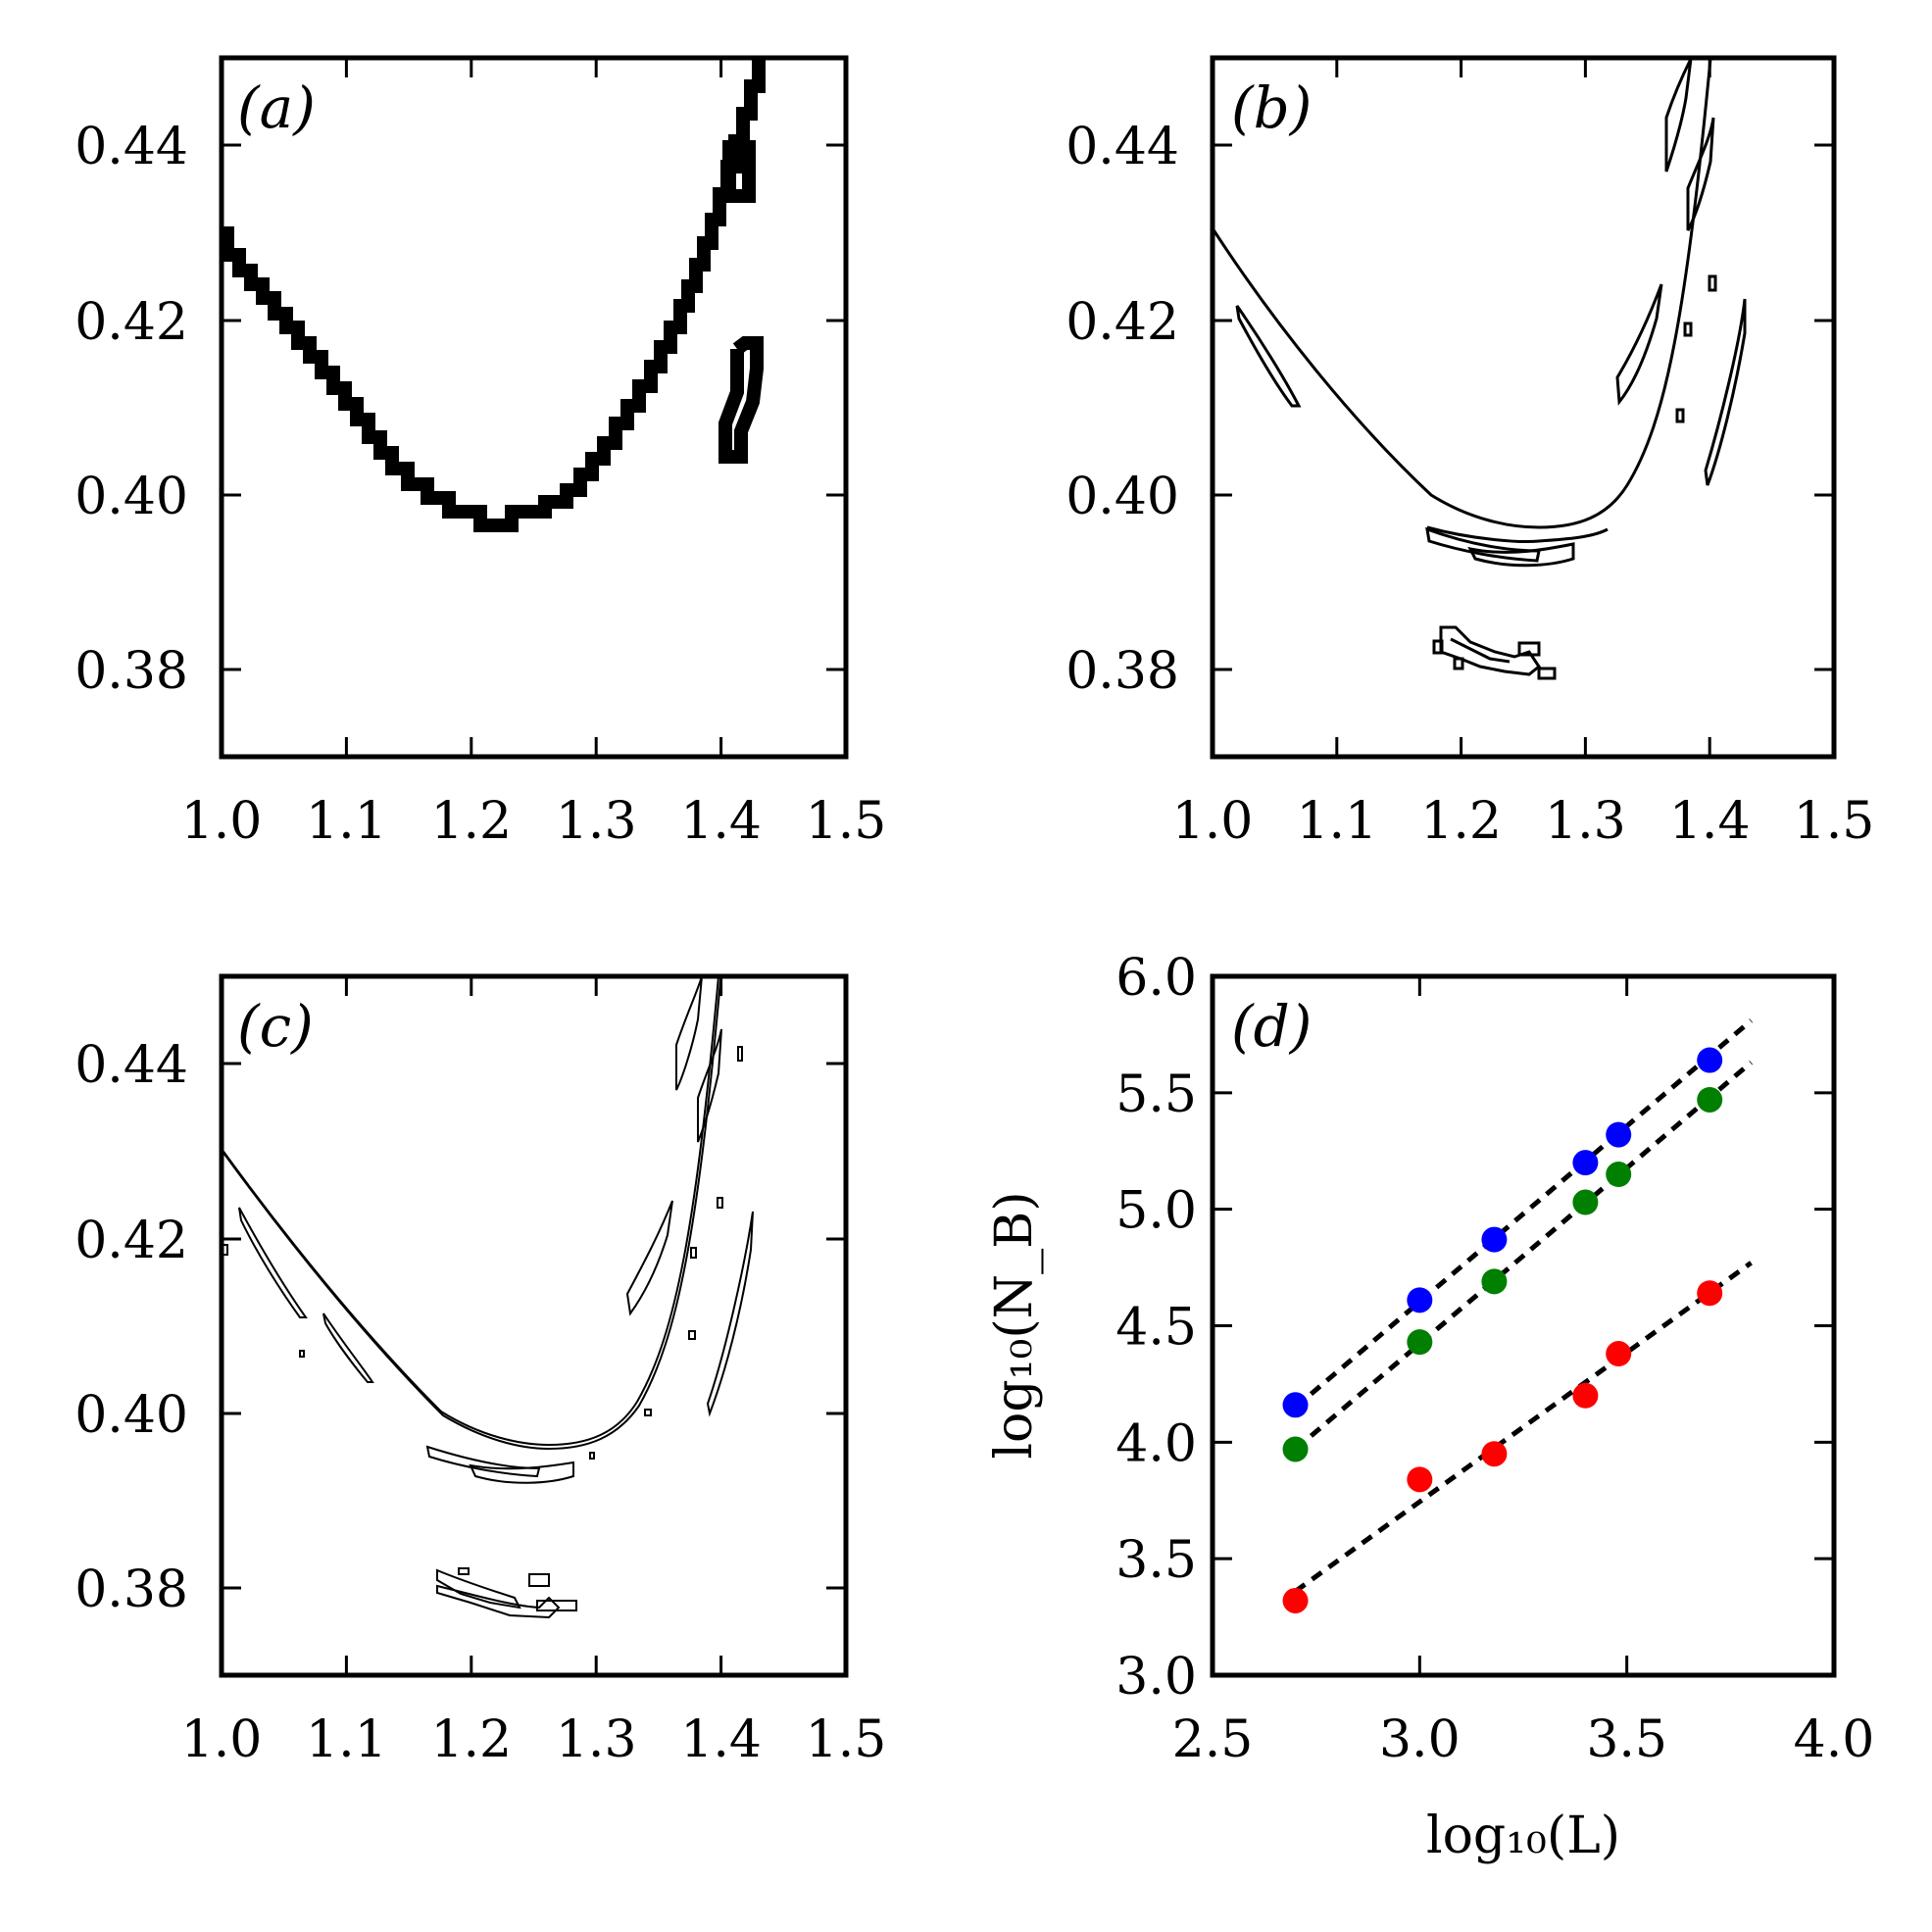 The width and height of the screenshot is (1932, 1932). I want to click on a-xtick-3: 1.3, so click(596, 821).